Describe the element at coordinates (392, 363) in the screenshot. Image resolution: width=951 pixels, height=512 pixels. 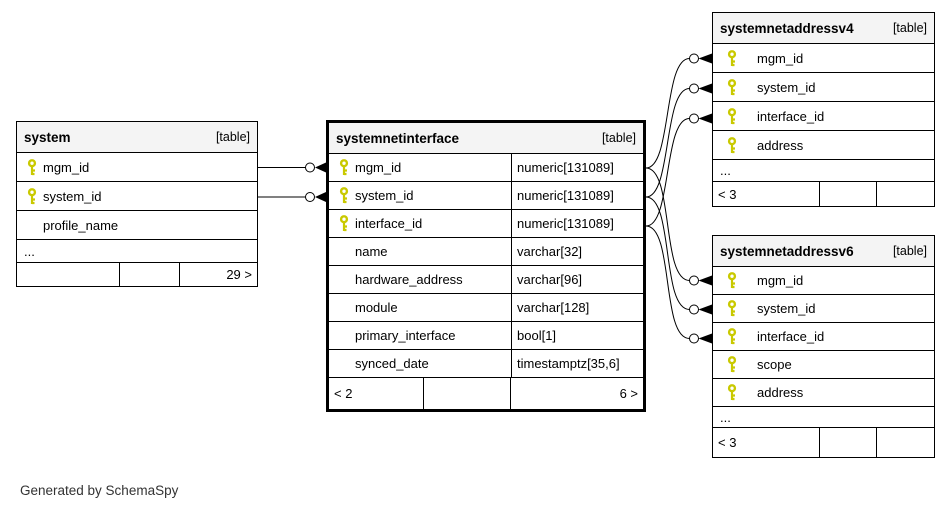
I see `column-name: synced_date` at that location.